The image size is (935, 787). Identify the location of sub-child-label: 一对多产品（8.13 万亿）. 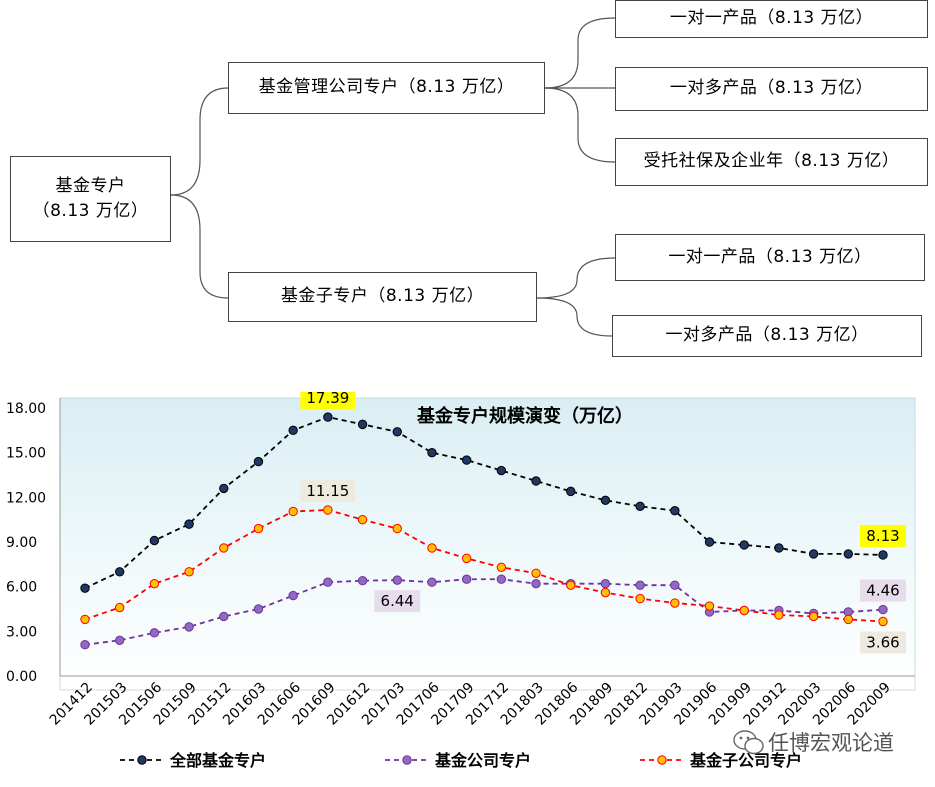
(767, 335).